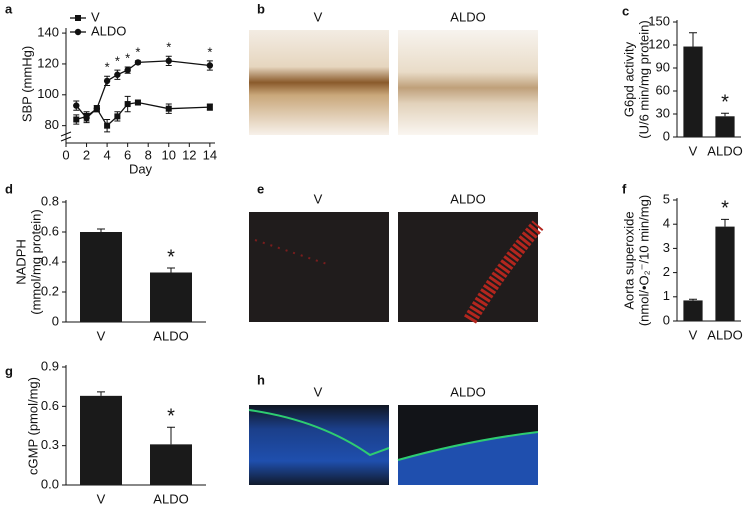 The width and height of the screenshot is (749, 509). Describe the element at coordinates (663, 112) in the screenshot. I see `y-tick-label: 30` at that location.